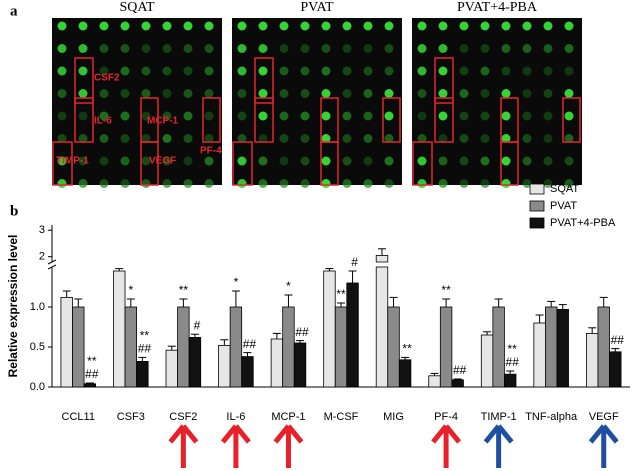  What do you see at coordinates (317, 7) in the screenshot?
I see `array-title: PVAT` at bounding box center [317, 7].